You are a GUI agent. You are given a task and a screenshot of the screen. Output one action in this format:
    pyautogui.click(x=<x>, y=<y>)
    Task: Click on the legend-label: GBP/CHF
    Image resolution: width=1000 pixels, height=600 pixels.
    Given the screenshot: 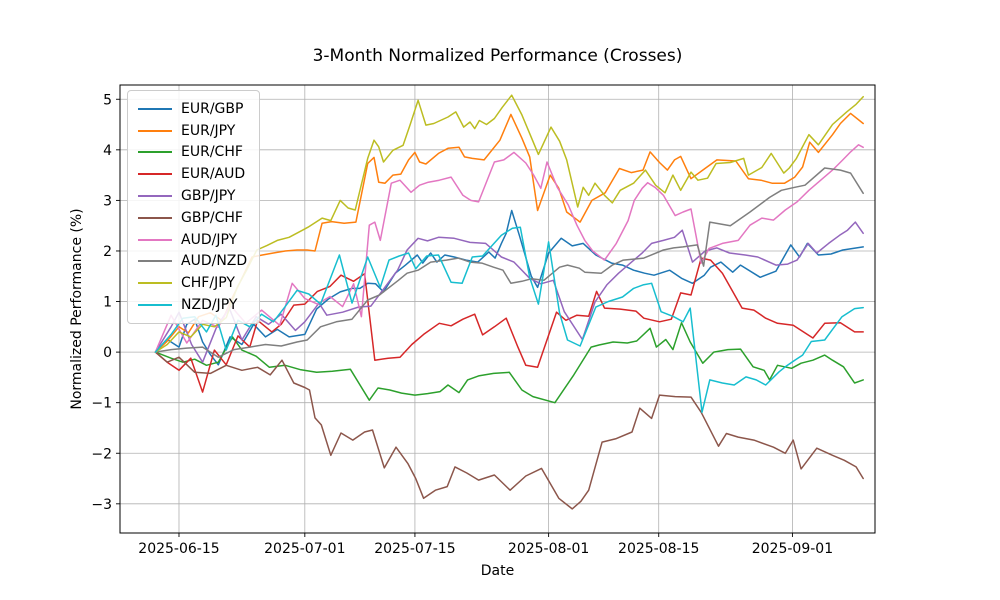 What is the action you would take?
    pyautogui.click(x=212, y=217)
    